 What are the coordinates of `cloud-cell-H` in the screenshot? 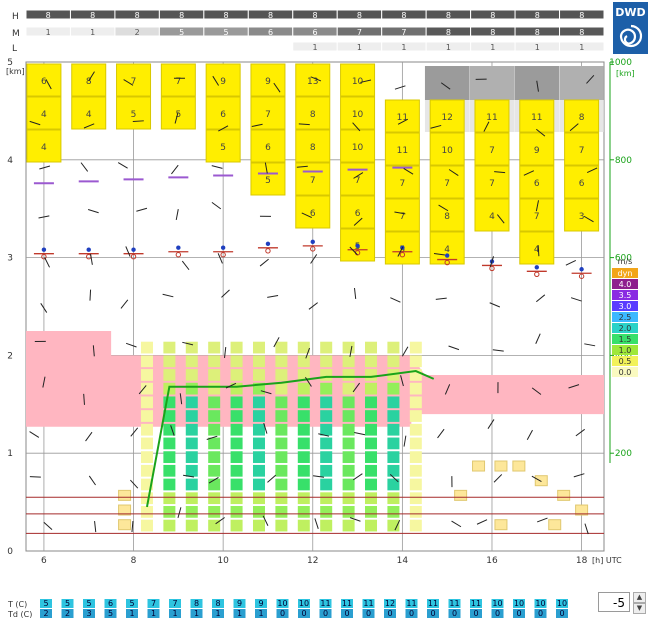 It's located at (582, 14).